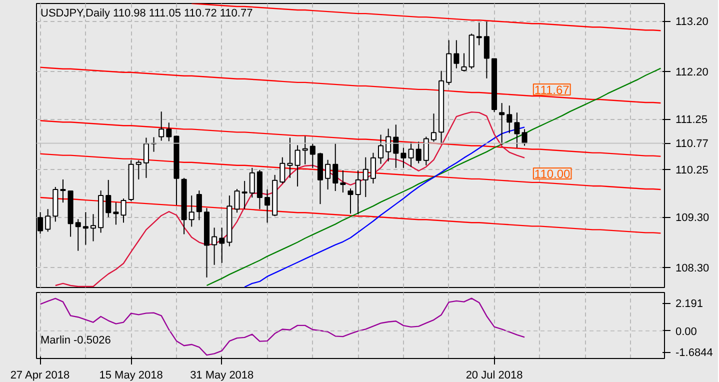  What do you see at coordinates (40, 376) in the screenshot?
I see `x-tick-label: 27 Apr 2018` at bounding box center [40, 376].